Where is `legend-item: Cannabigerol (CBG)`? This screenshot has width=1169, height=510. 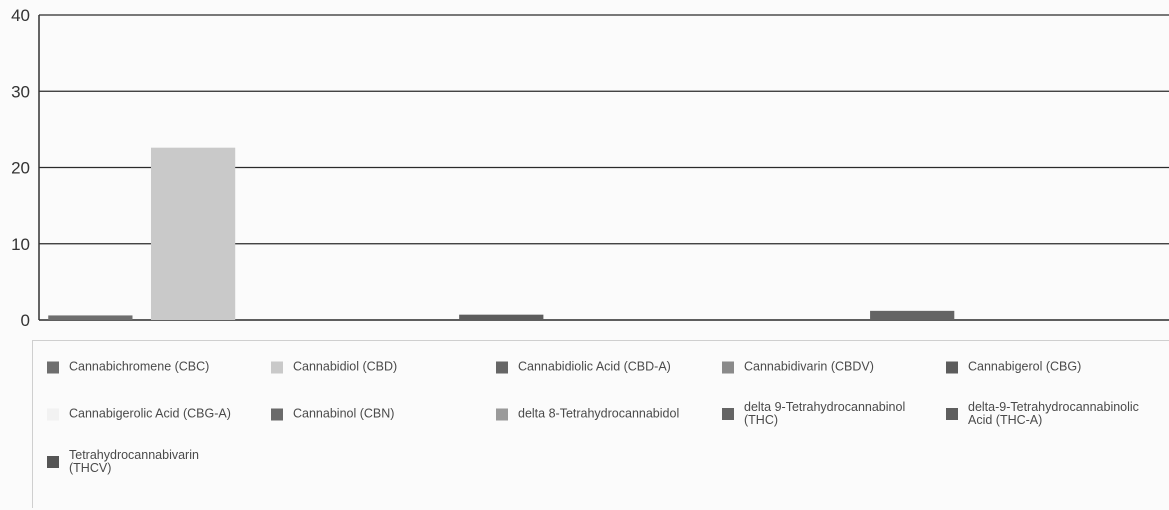 legend-item: Cannabigerol (CBG) is located at coordinates (1051, 366).